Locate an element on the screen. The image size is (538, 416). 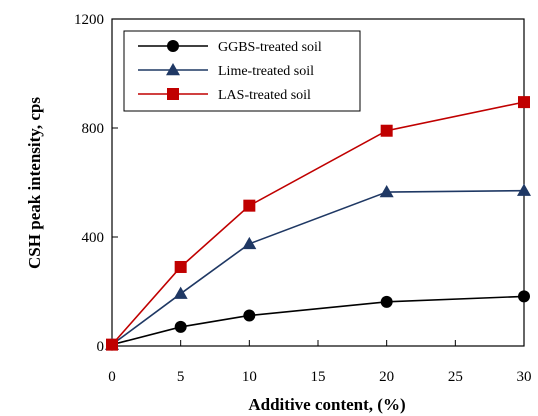
legend-marker-square is located at coordinates (173, 94).